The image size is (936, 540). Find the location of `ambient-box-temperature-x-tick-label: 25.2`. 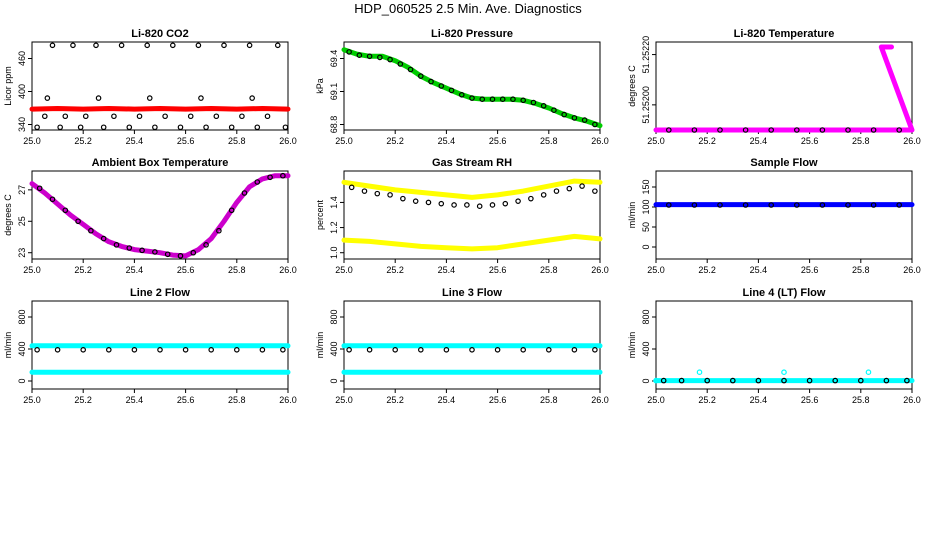

ambient-box-temperature-x-tick-label: 25.2 is located at coordinates (83, 270).